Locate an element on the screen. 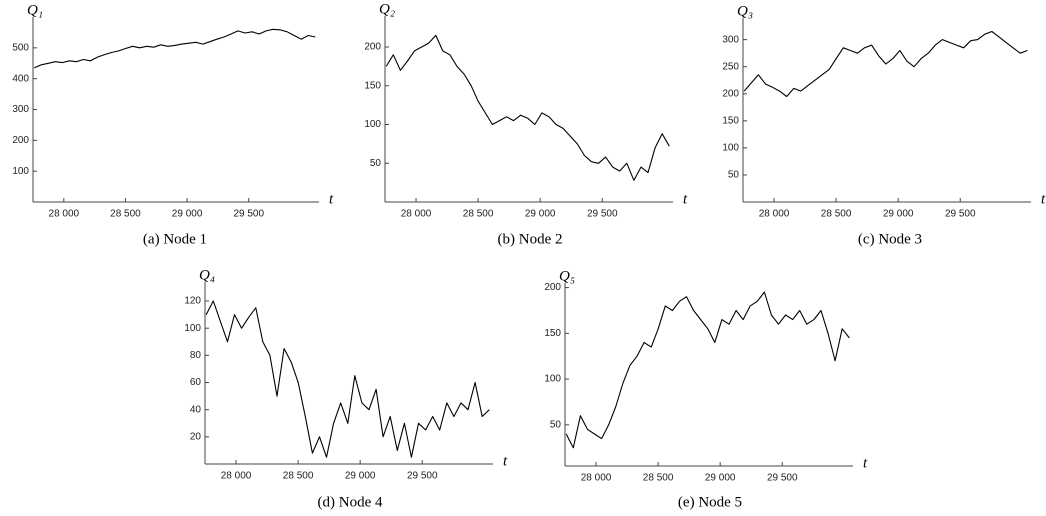 The width and height of the screenshot is (1046, 516). y-tick-label: 400 is located at coordinates (20, 78).